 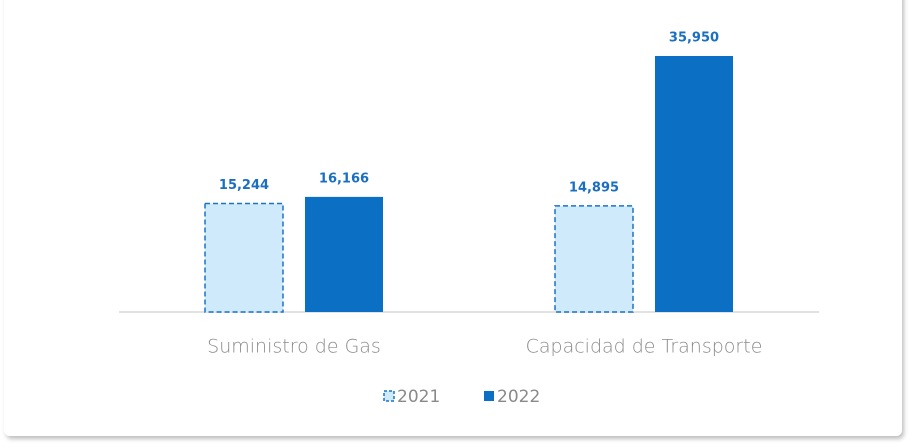 I want to click on data-label: 15,244, so click(x=244, y=185).